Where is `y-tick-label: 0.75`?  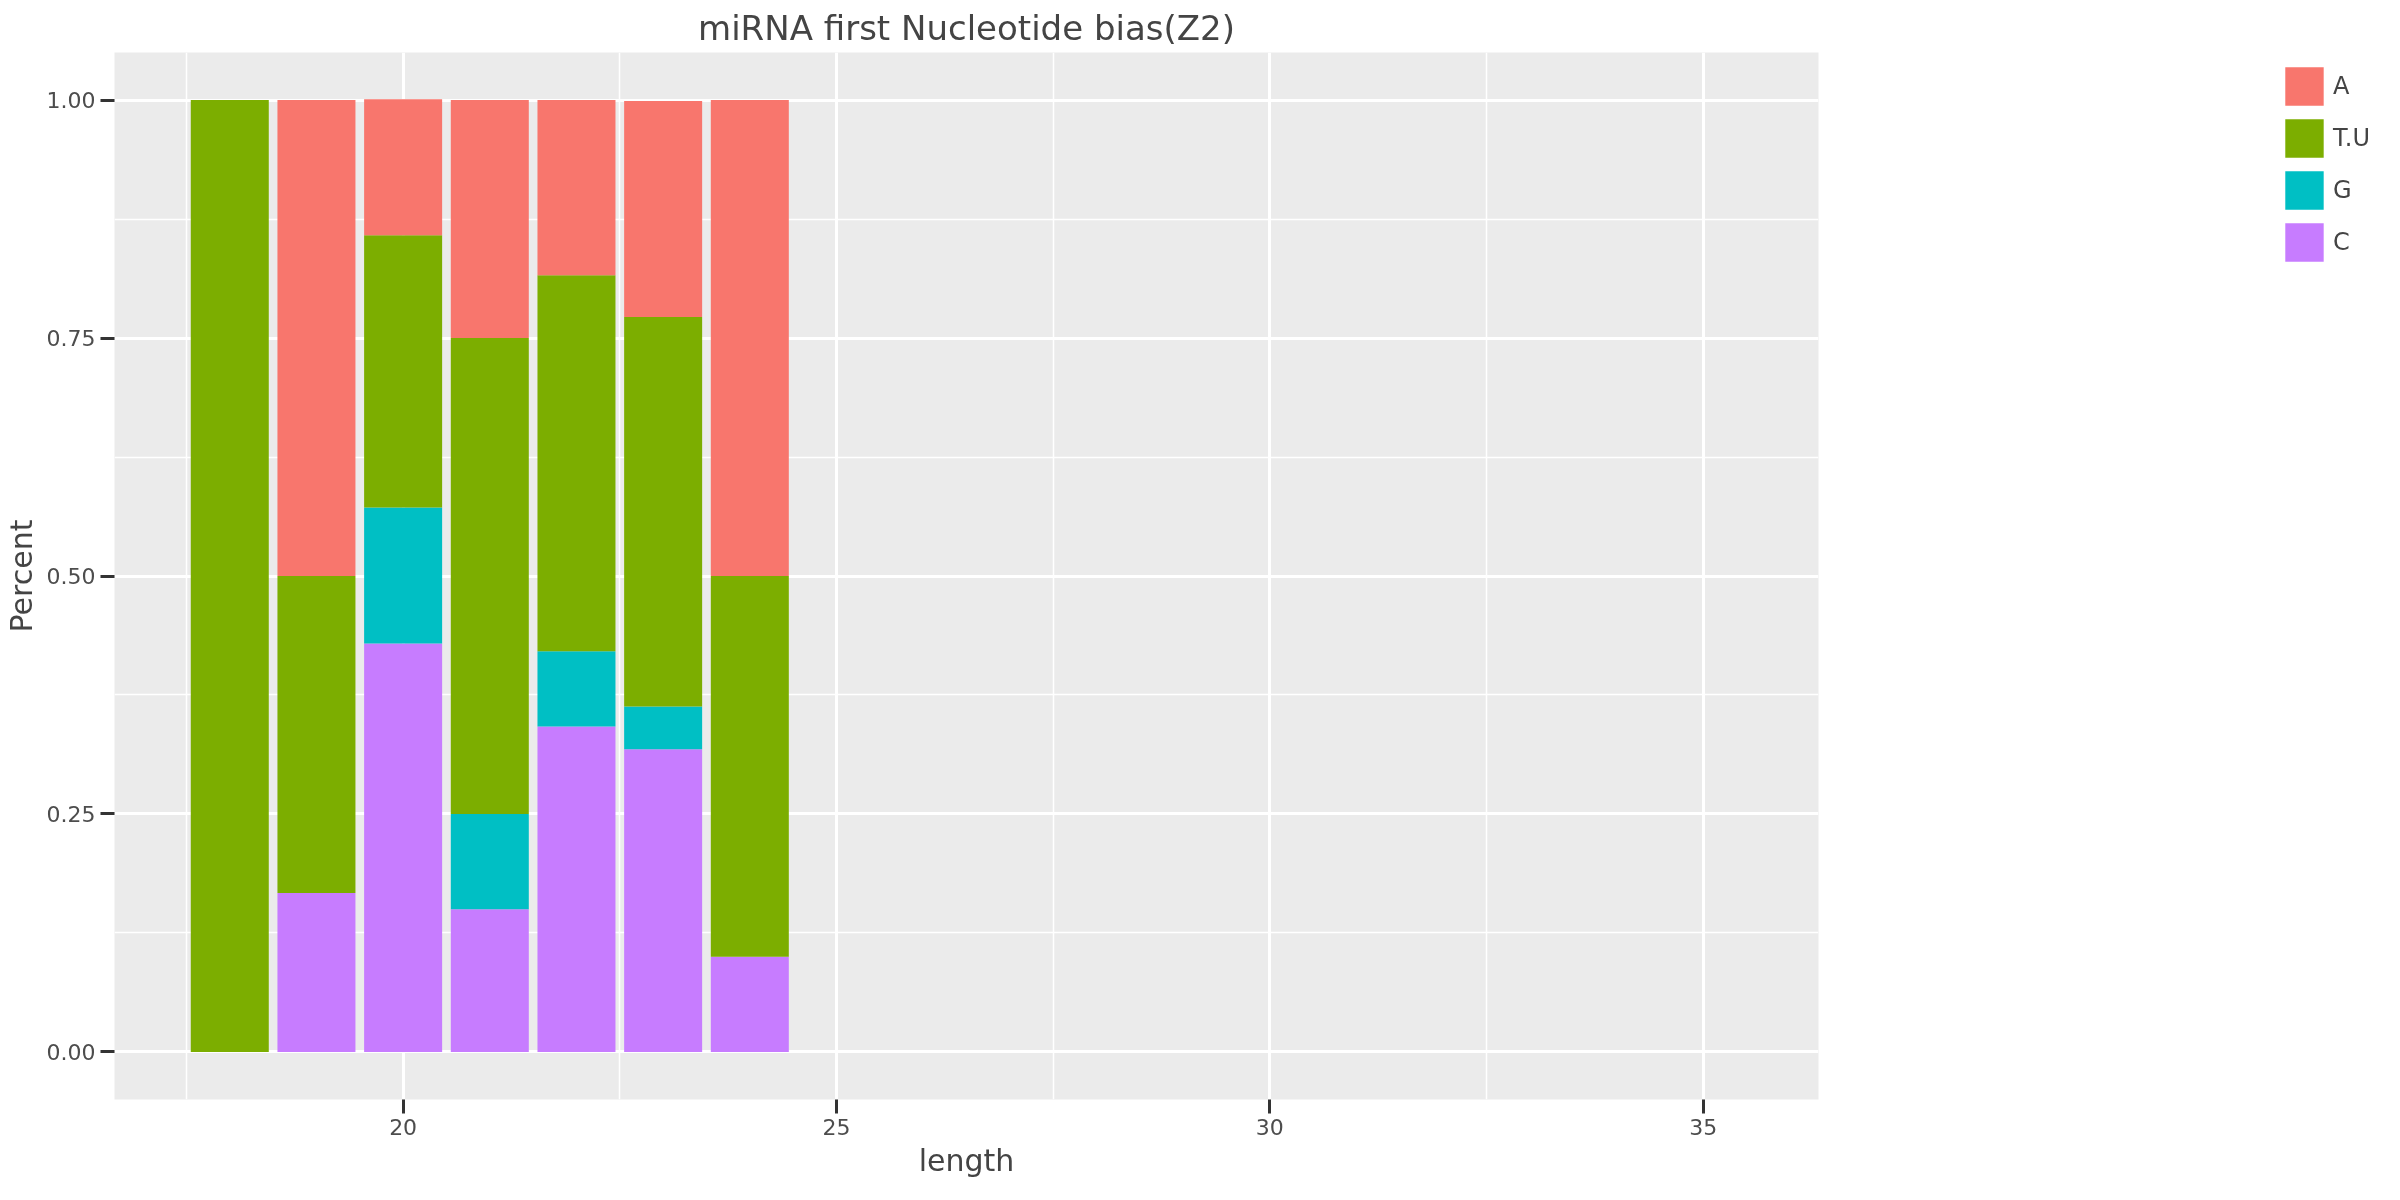
y-tick-label: 0.75 is located at coordinates (71, 339).